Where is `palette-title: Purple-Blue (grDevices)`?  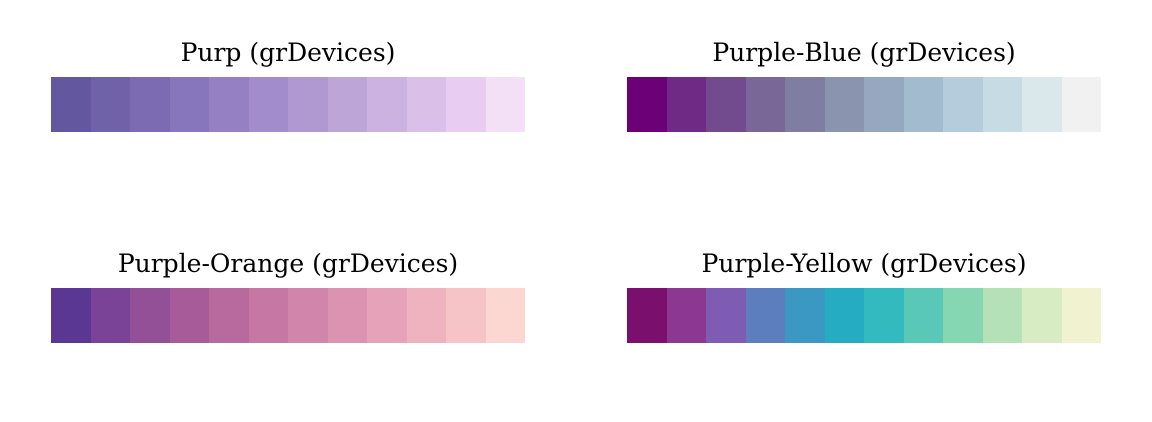
palette-title: Purple-Blue (grDevices) is located at coordinates (864, 52).